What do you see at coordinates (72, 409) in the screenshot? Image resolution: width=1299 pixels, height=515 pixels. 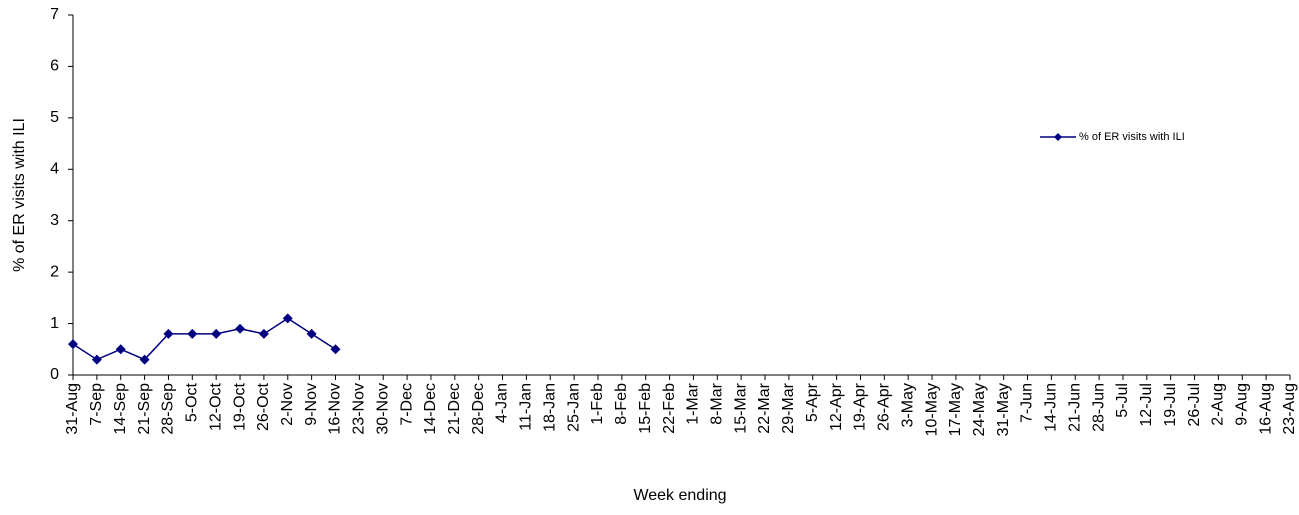 I see `x-tick-label: 31-Aug` at bounding box center [72, 409].